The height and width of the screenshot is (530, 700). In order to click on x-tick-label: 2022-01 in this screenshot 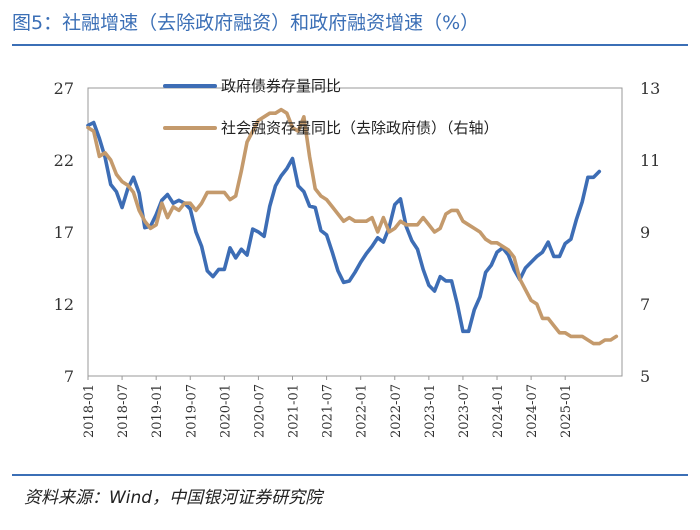, I will do `click(362, 411)`.